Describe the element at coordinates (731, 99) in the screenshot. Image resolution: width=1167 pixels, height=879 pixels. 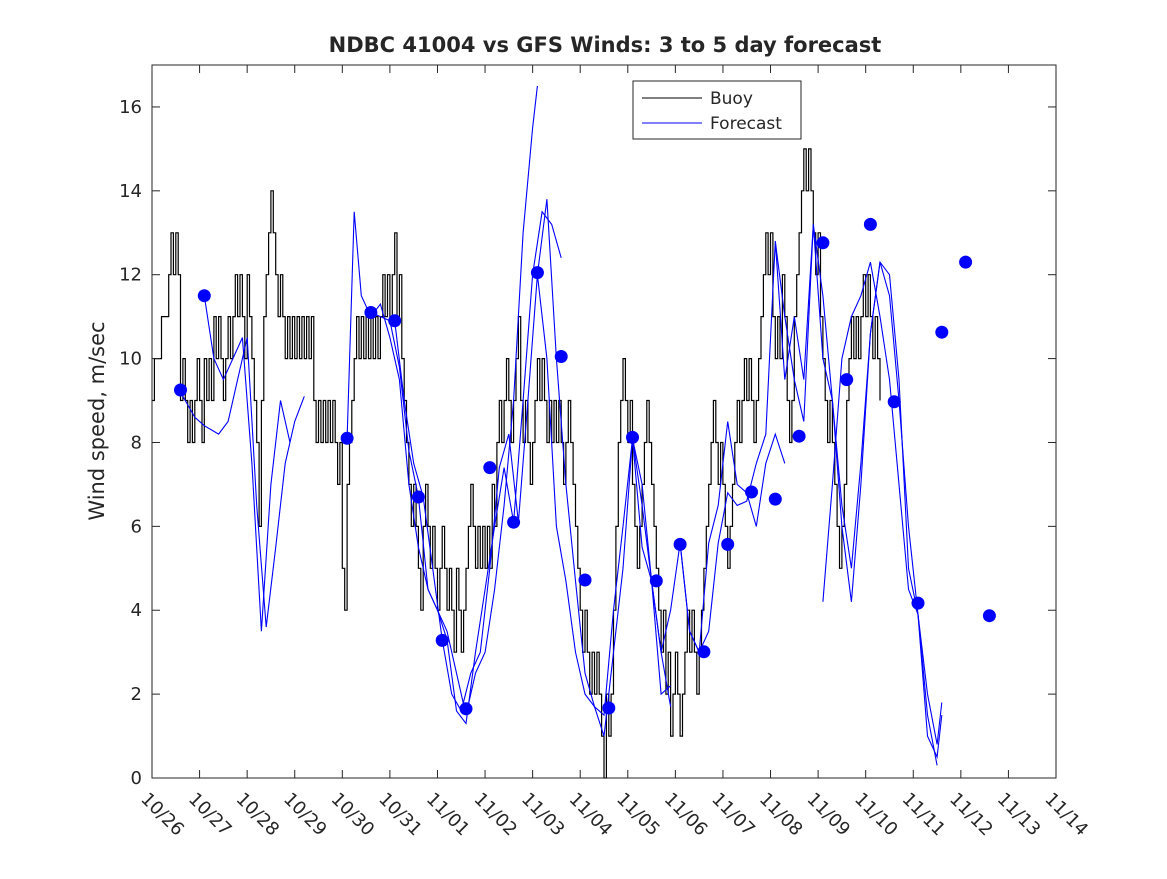
I see `legend-buoy-label: Buoy` at that location.